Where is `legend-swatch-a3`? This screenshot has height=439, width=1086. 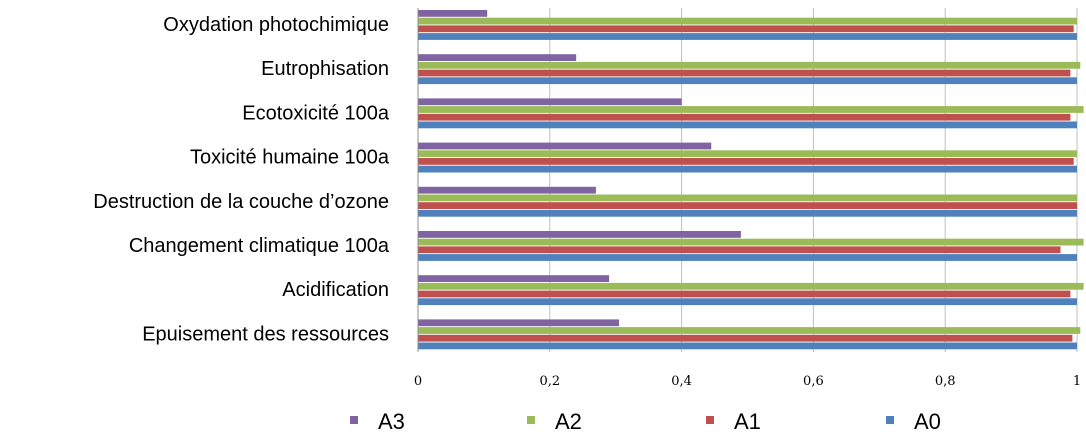 legend-swatch-a3 is located at coordinates (354, 420).